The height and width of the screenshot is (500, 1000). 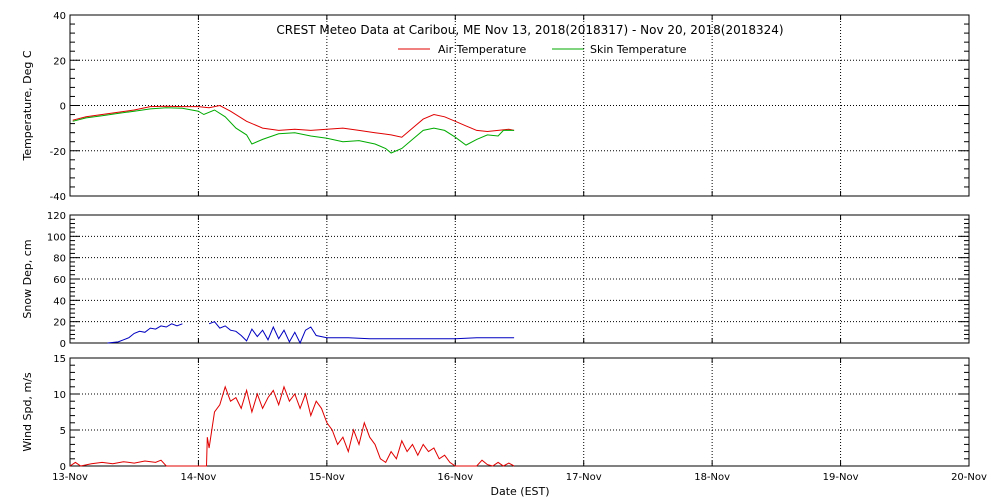 What do you see at coordinates (712, 477) in the screenshot?
I see `x-tick-label: 18-Nov` at bounding box center [712, 477].